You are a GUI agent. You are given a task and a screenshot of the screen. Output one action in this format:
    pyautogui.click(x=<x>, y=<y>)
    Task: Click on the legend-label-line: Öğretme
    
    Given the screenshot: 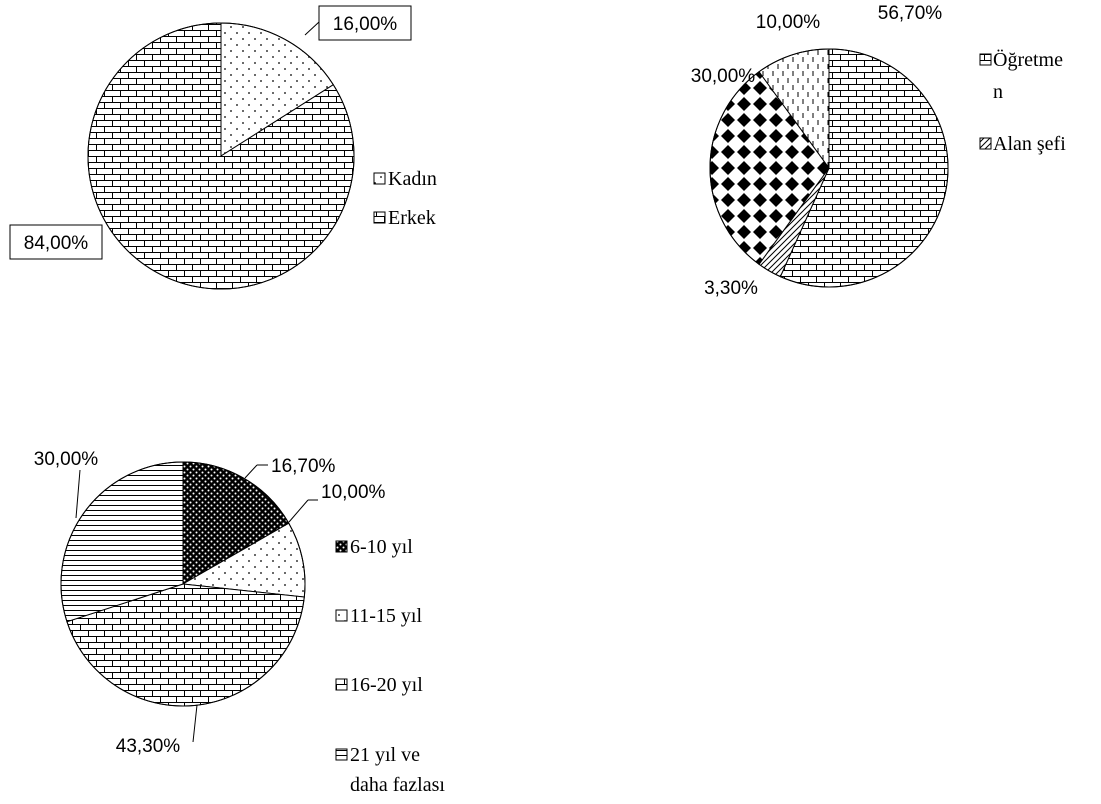 What is the action you would take?
    pyautogui.click(x=1028, y=59)
    